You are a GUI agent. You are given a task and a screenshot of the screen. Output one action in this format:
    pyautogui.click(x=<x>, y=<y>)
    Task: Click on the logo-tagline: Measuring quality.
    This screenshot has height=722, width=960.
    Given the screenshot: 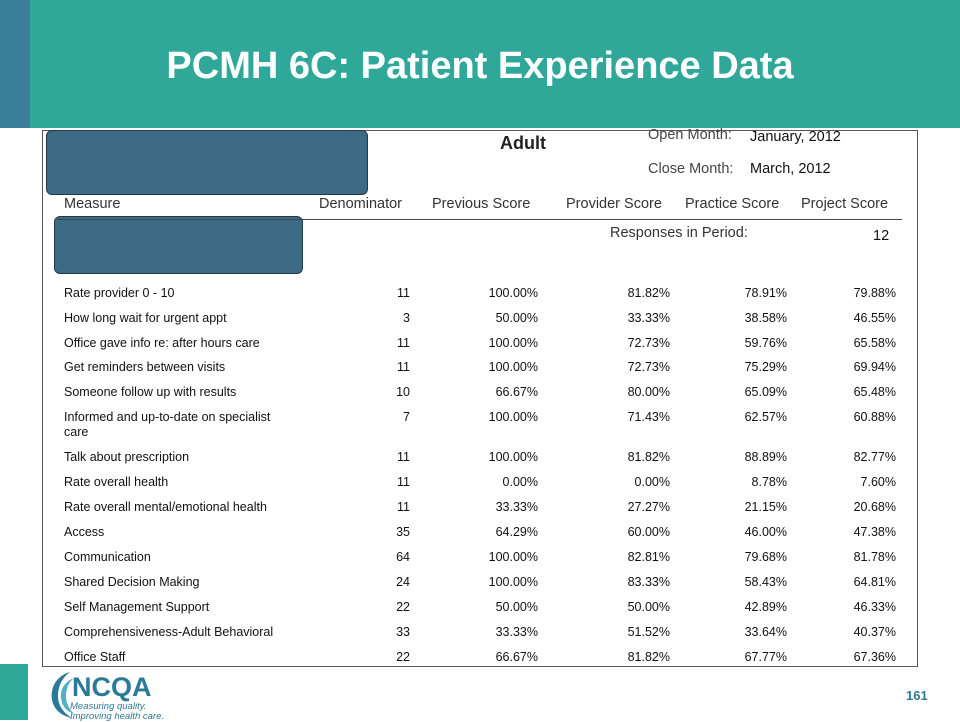 What is the action you would take?
    pyautogui.click(x=108, y=706)
    